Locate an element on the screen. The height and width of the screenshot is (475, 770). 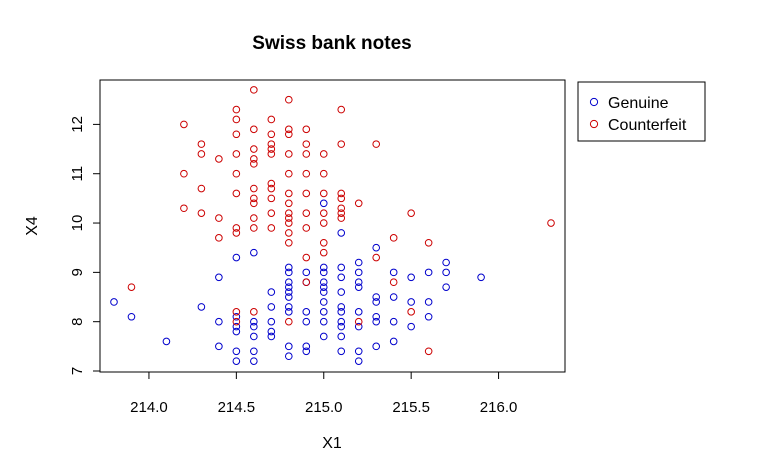
x-tick-label: 214.5 is located at coordinates (237, 407).